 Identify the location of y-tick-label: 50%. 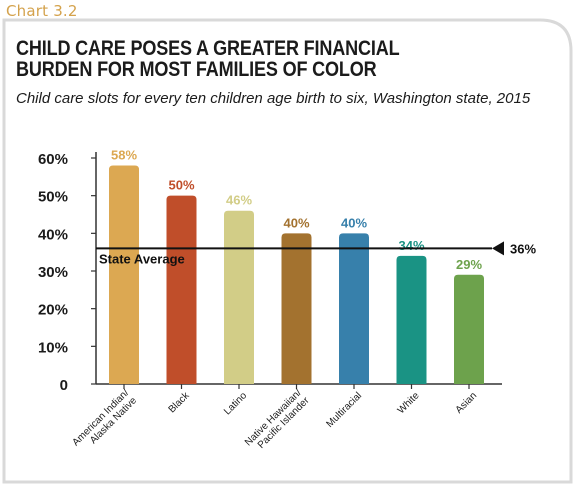
(53, 197).